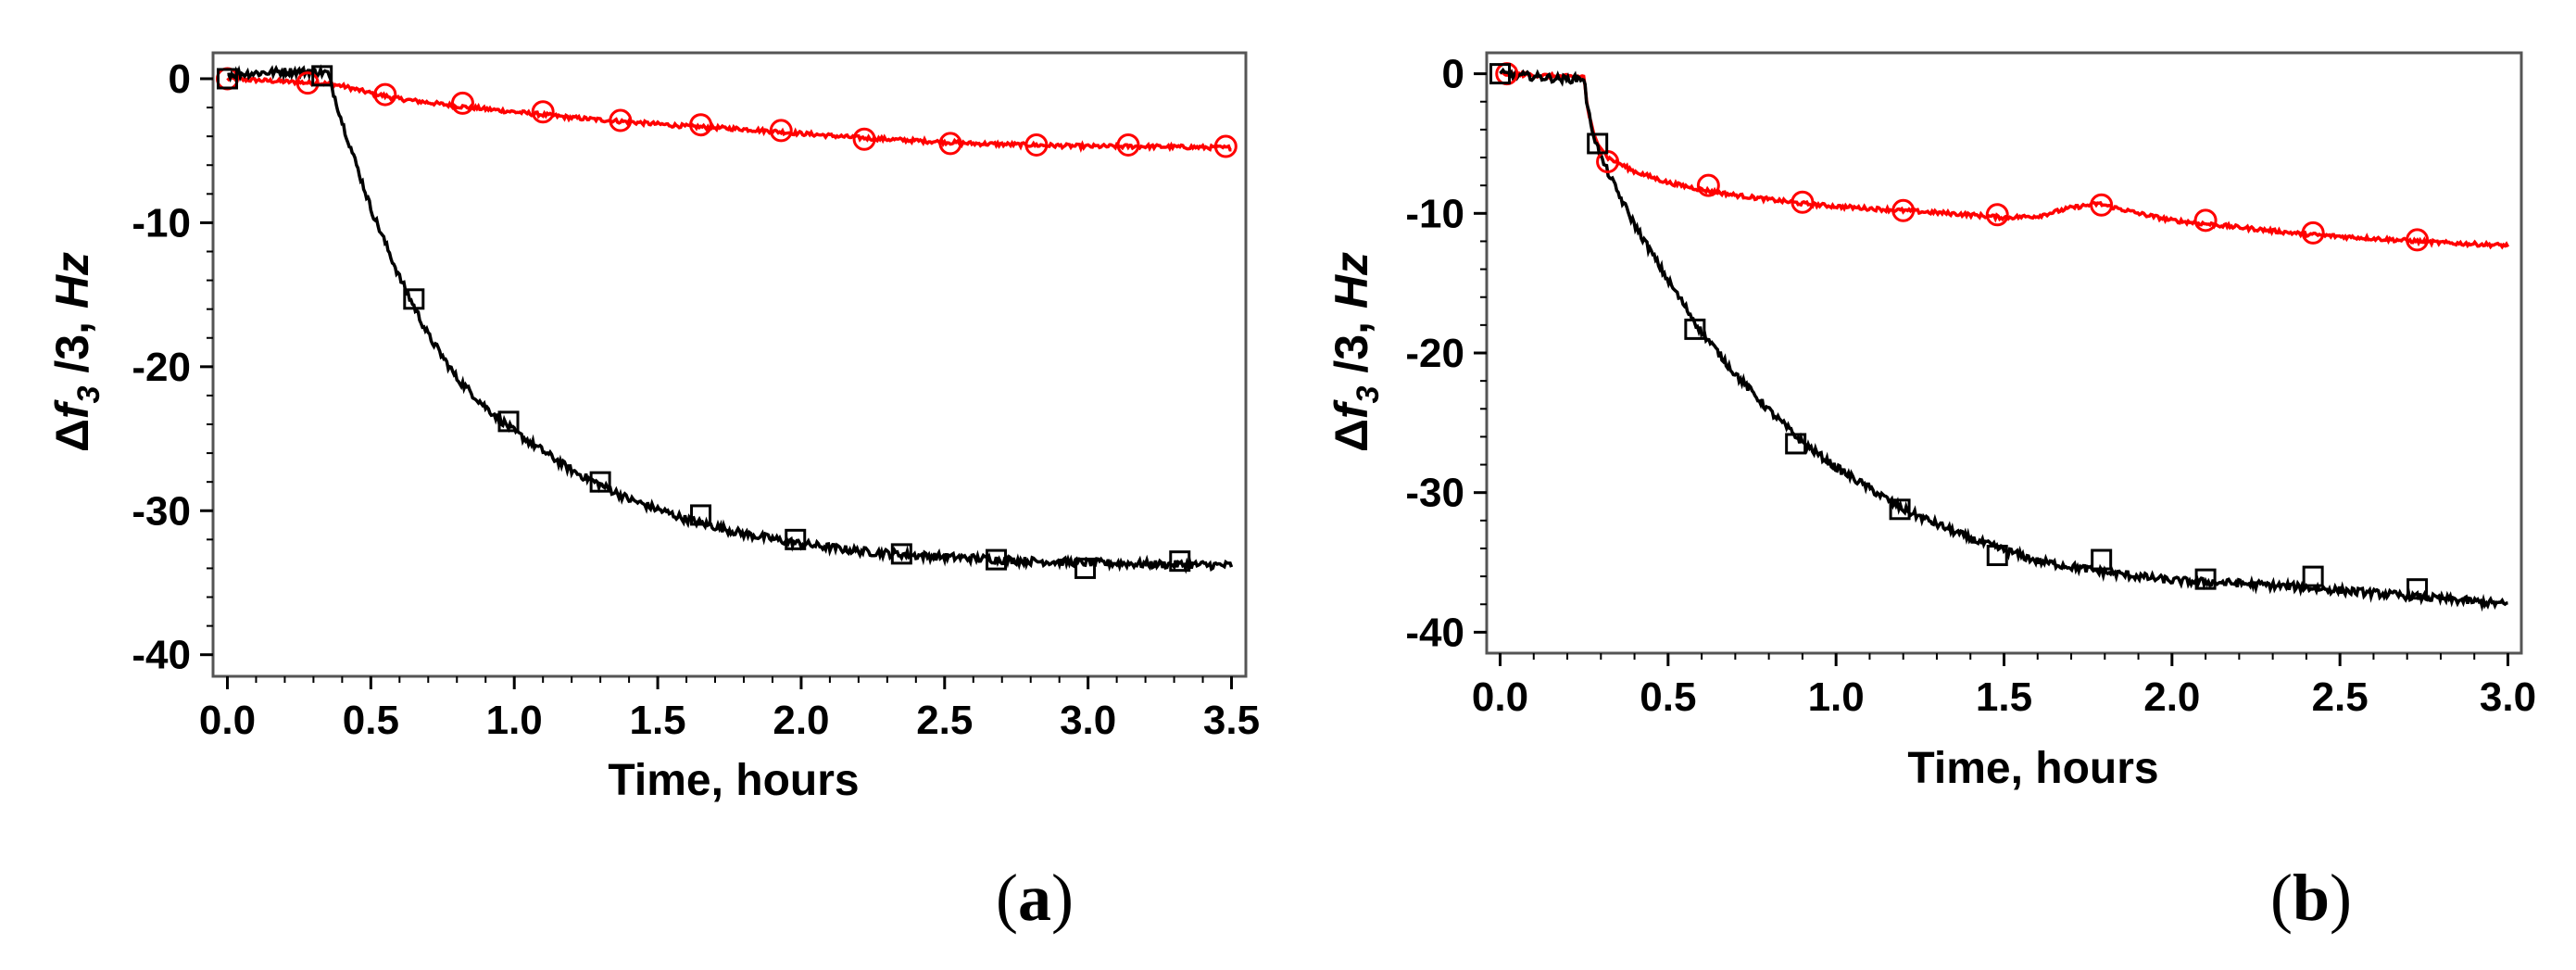  I want to click on x-tick-label: 3.5, so click(1231, 720).